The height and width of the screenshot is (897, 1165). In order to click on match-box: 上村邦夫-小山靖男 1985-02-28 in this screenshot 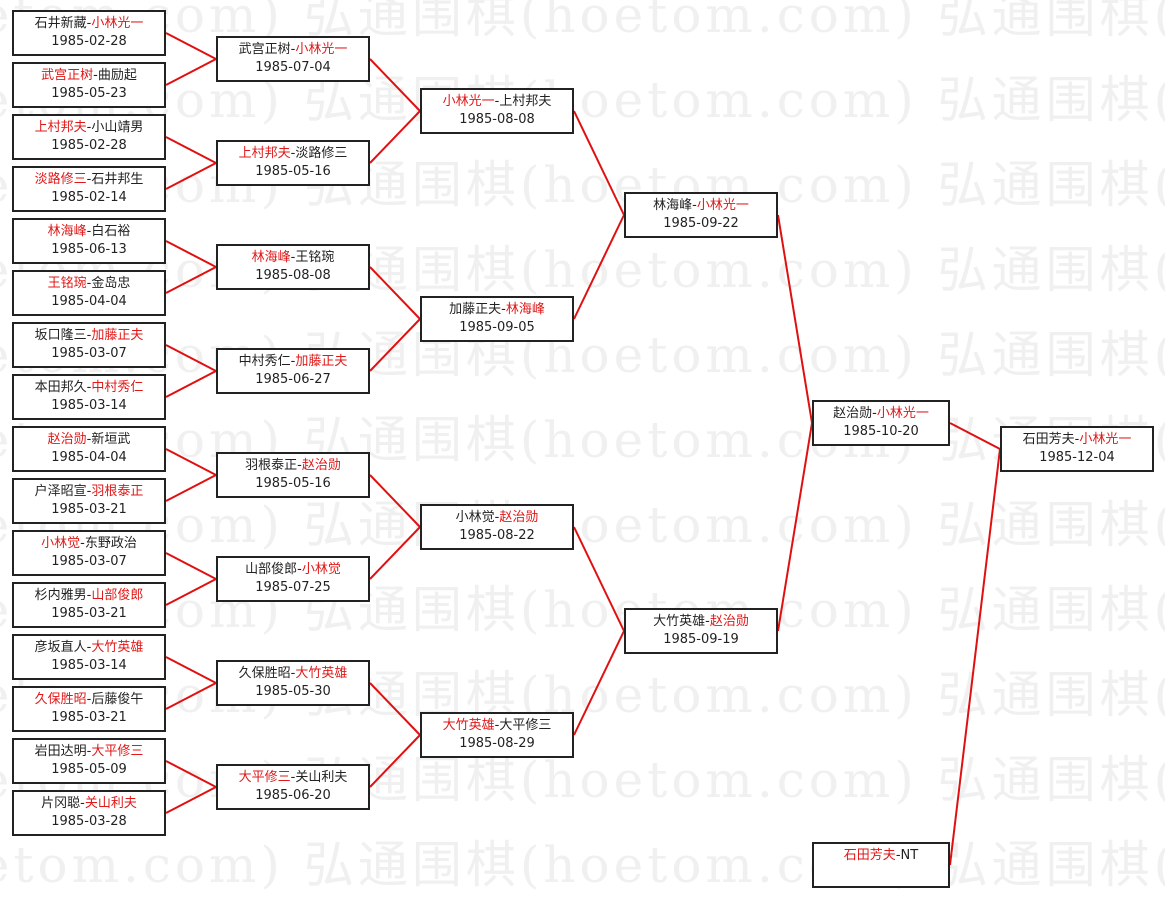, I will do `click(89, 137)`.